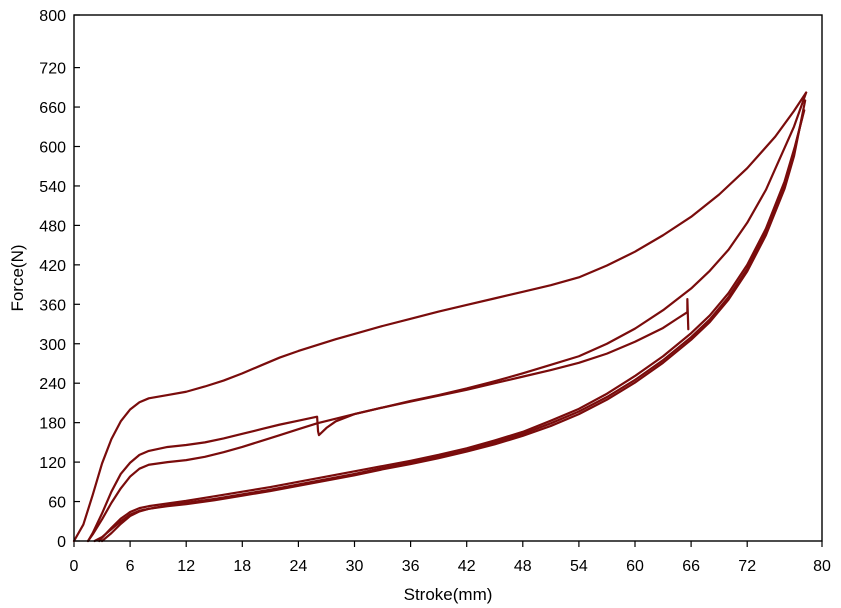 The image size is (841, 608). What do you see at coordinates (52, 187) in the screenshot?
I see `y-tick-label: 540` at bounding box center [52, 187].